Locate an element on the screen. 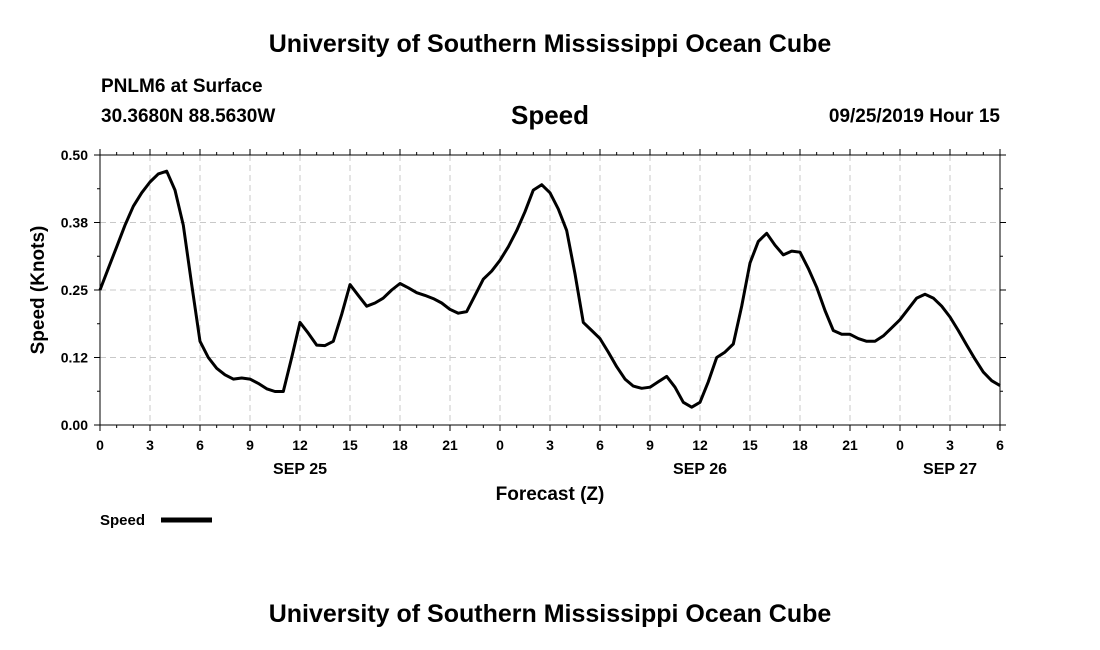  coordinates-label: 30.3680N 88.5630W is located at coordinates (188, 116).